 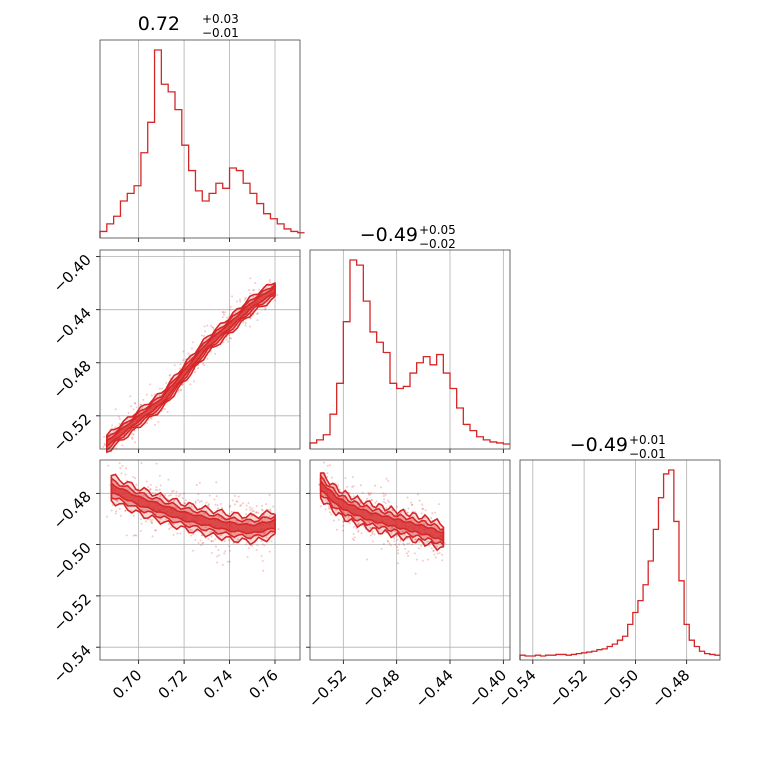 What do you see at coordinates (380, 688) in the screenshot?
I see `x-tick-label: −0.48` at bounding box center [380, 688].